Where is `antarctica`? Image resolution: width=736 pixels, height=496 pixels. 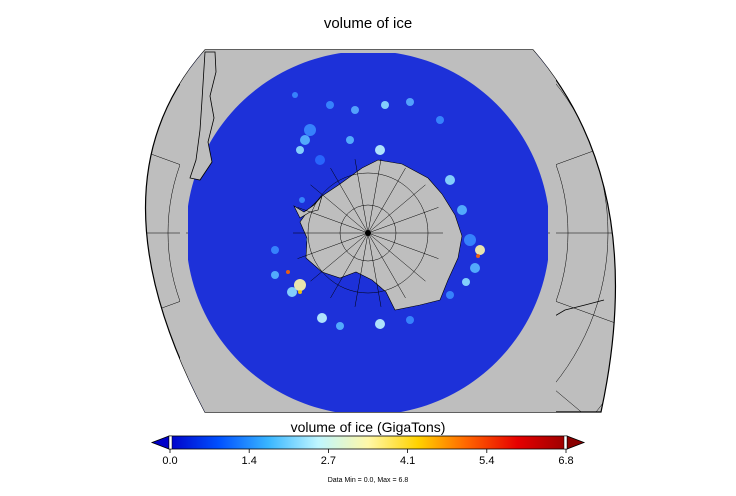
antarctica is located at coordinates (381, 235).